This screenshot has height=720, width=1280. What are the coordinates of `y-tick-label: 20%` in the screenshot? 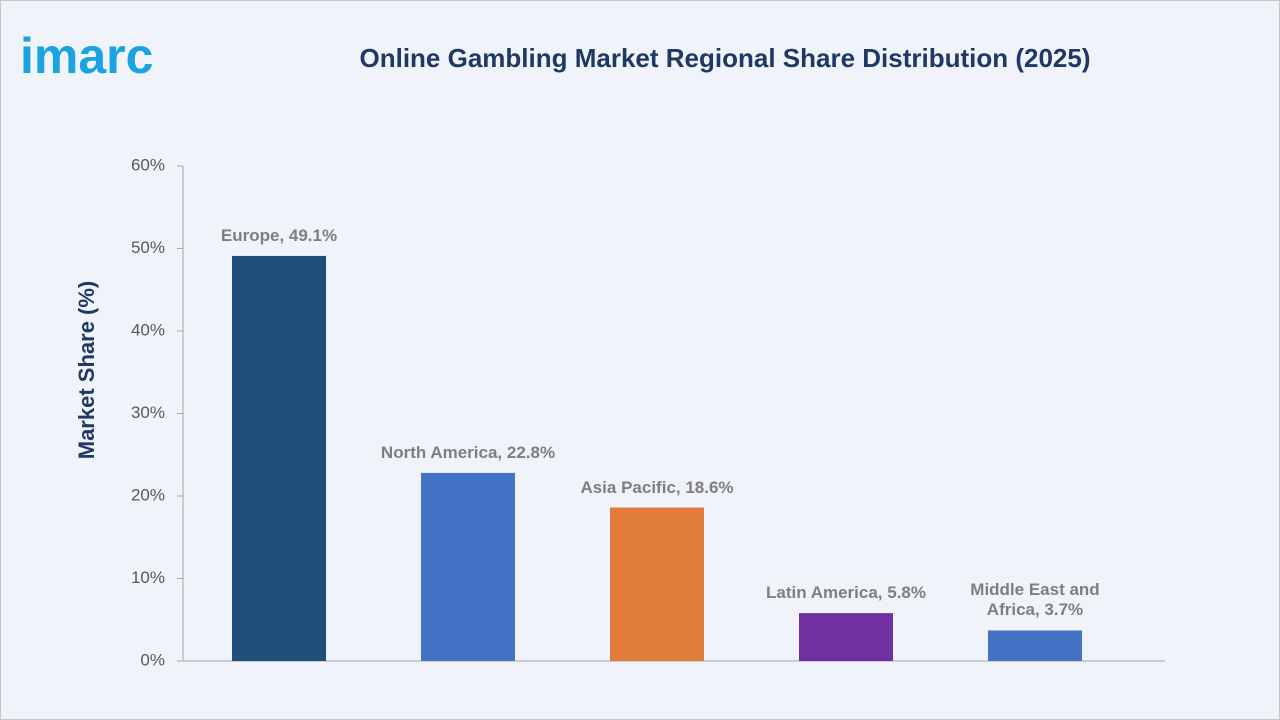 It's located at (148, 494).